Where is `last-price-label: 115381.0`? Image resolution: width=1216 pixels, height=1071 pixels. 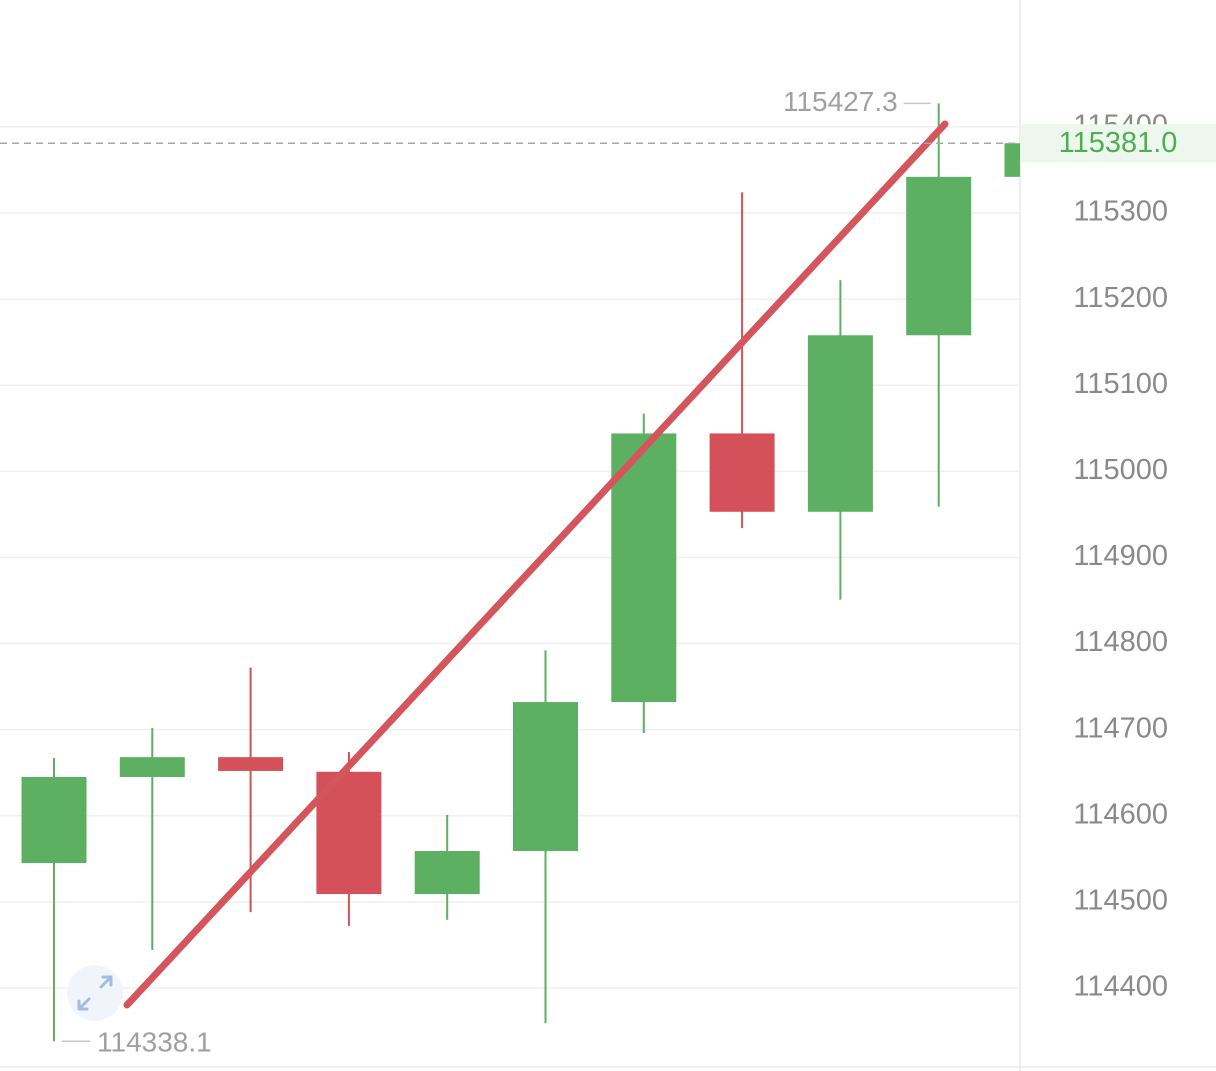
last-price-label: 115381.0 is located at coordinates (1118, 143).